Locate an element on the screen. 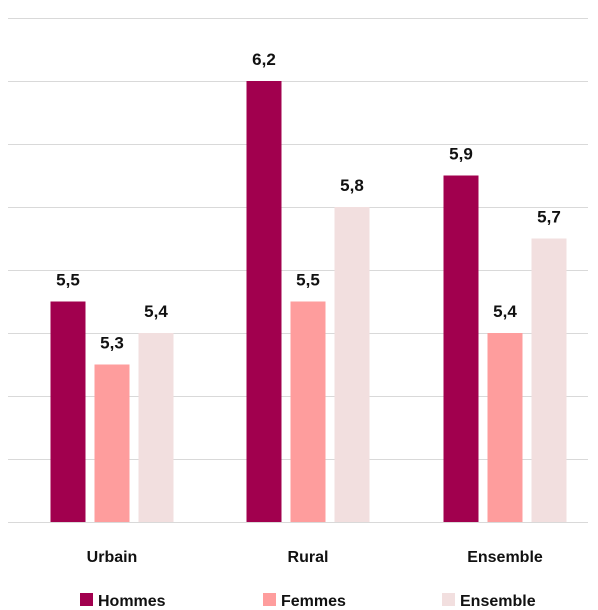  legend: Hommes Femmes Ensemble is located at coordinates (308, 601).